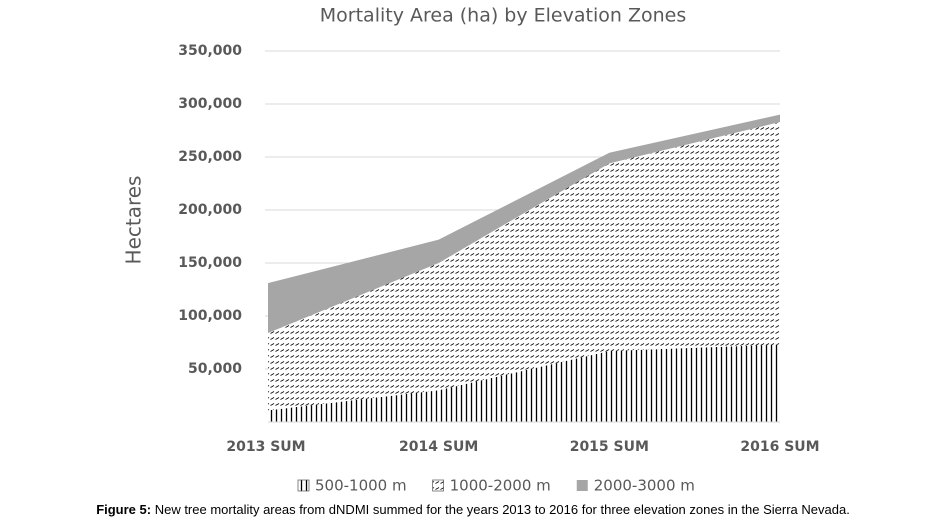 The height and width of the screenshot is (527, 946). Describe the element at coordinates (215, 369) in the screenshot. I see `y-tick-label: 50,000` at that location.